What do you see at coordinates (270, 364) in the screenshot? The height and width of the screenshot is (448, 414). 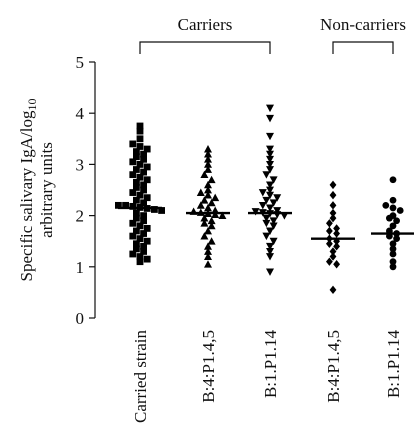 I see `x-tick-label: B:1.P1.14` at bounding box center [270, 364].